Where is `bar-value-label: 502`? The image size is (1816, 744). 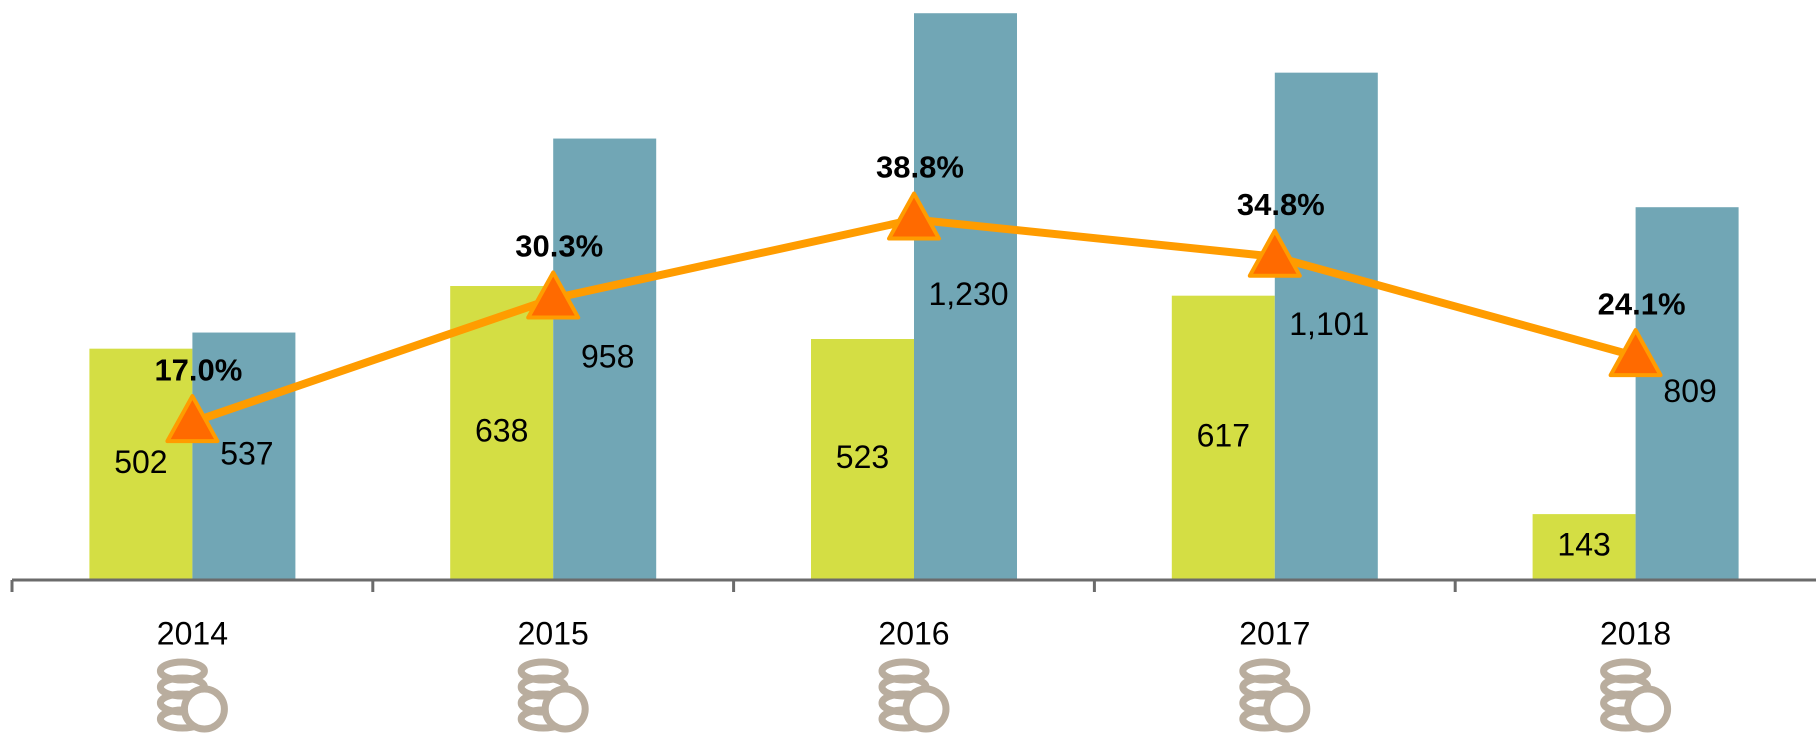
bar-value-label: 502 is located at coordinates (140, 462).